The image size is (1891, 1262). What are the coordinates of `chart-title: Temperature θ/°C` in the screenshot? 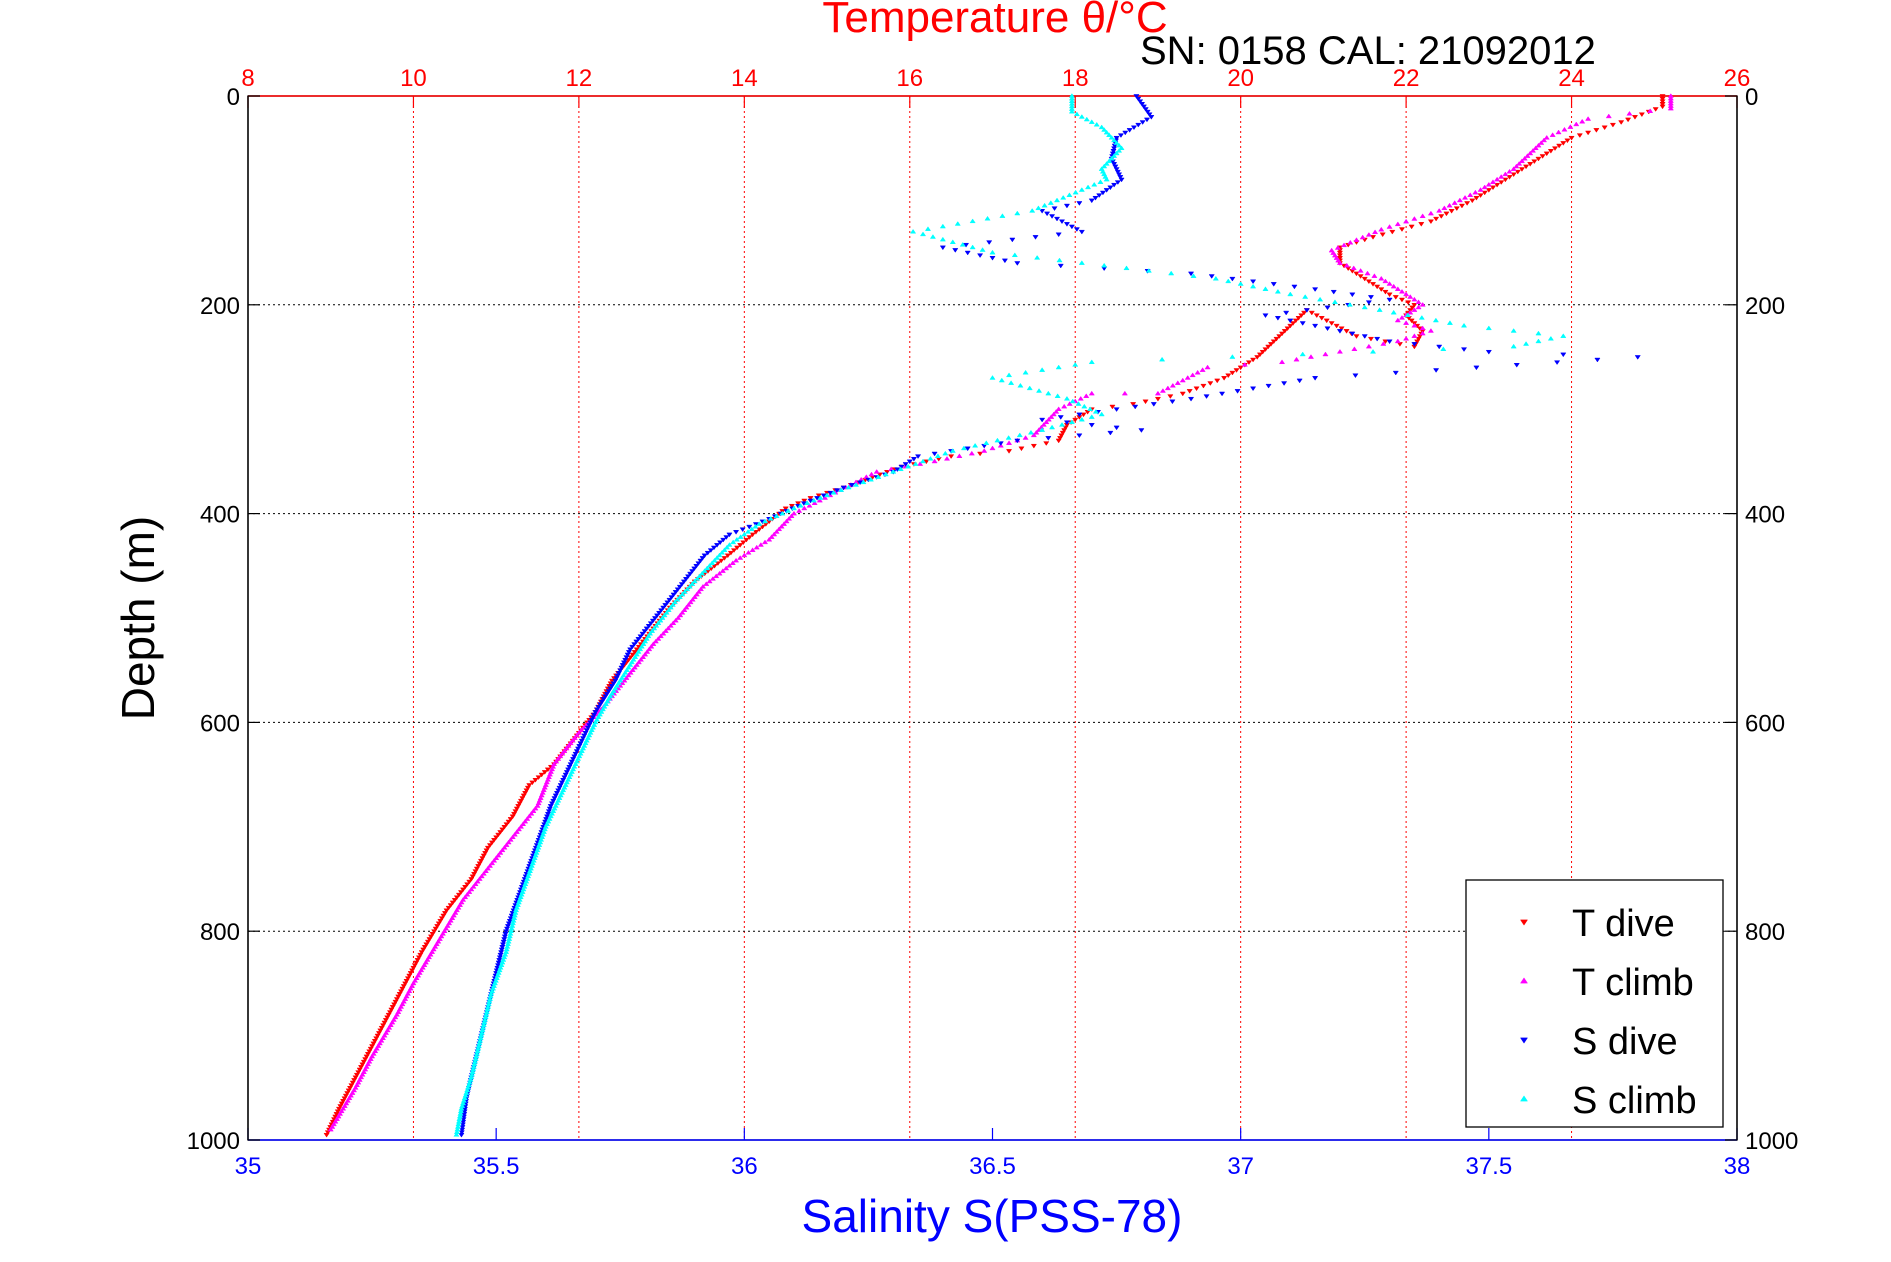 It's located at (994, 21).